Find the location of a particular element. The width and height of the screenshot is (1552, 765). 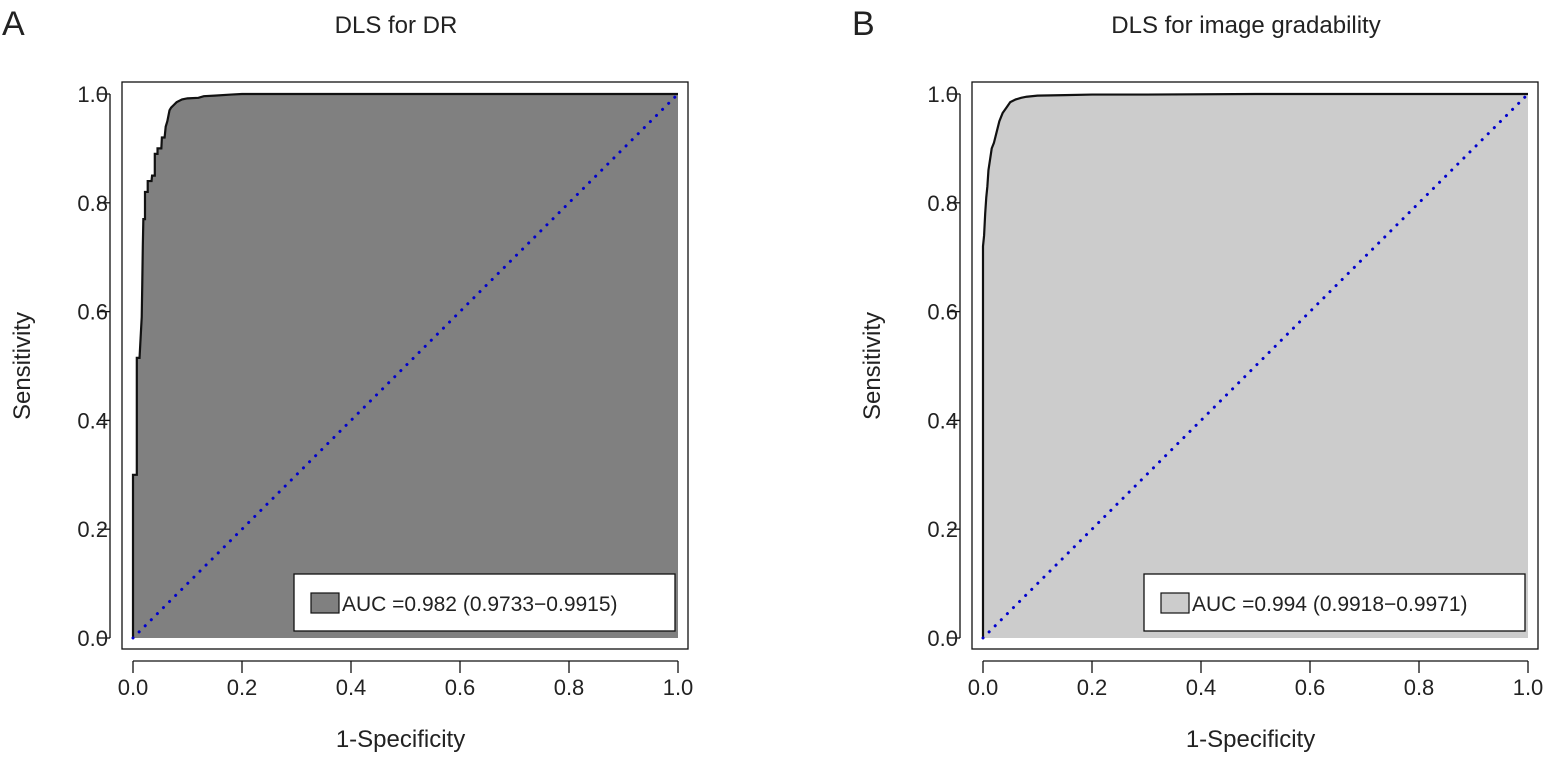

chart-title: DLS for DR is located at coordinates (396, 25).